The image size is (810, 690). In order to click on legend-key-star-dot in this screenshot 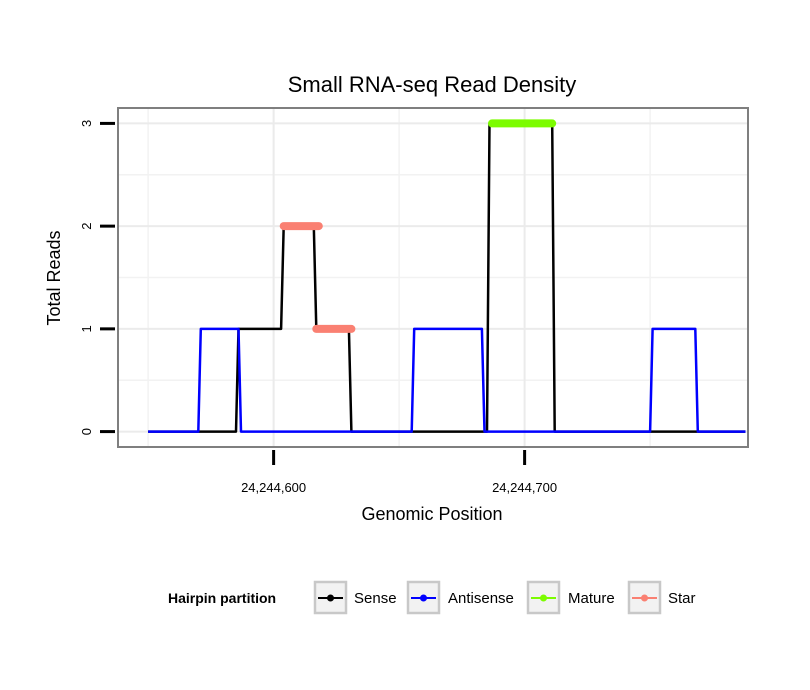, I will do `click(644, 598)`.